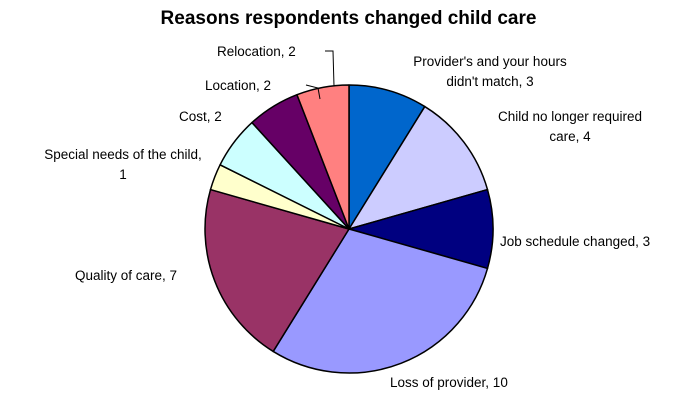 This screenshot has width=697, height=395. I want to click on chart-title: Reasons respondents changed child care, so click(348, 18).